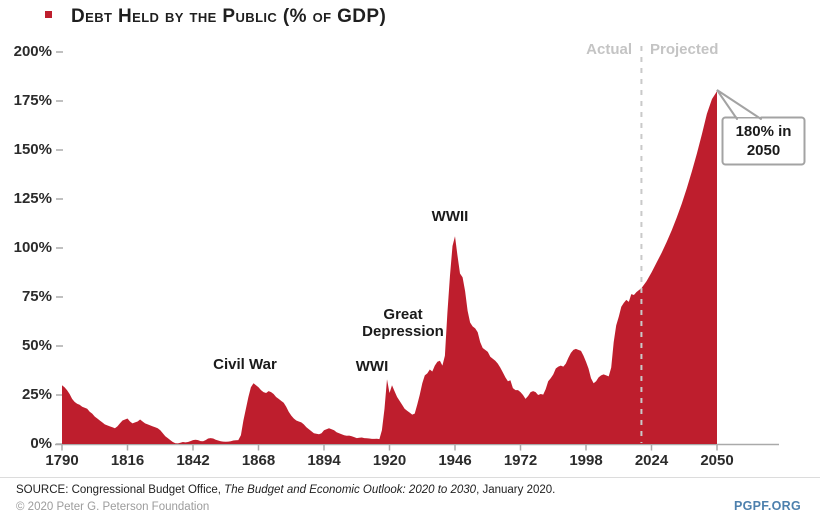 The width and height of the screenshot is (820, 524). What do you see at coordinates (36, 345) in the screenshot?
I see `y-axis-label: 50%` at bounding box center [36, 345].